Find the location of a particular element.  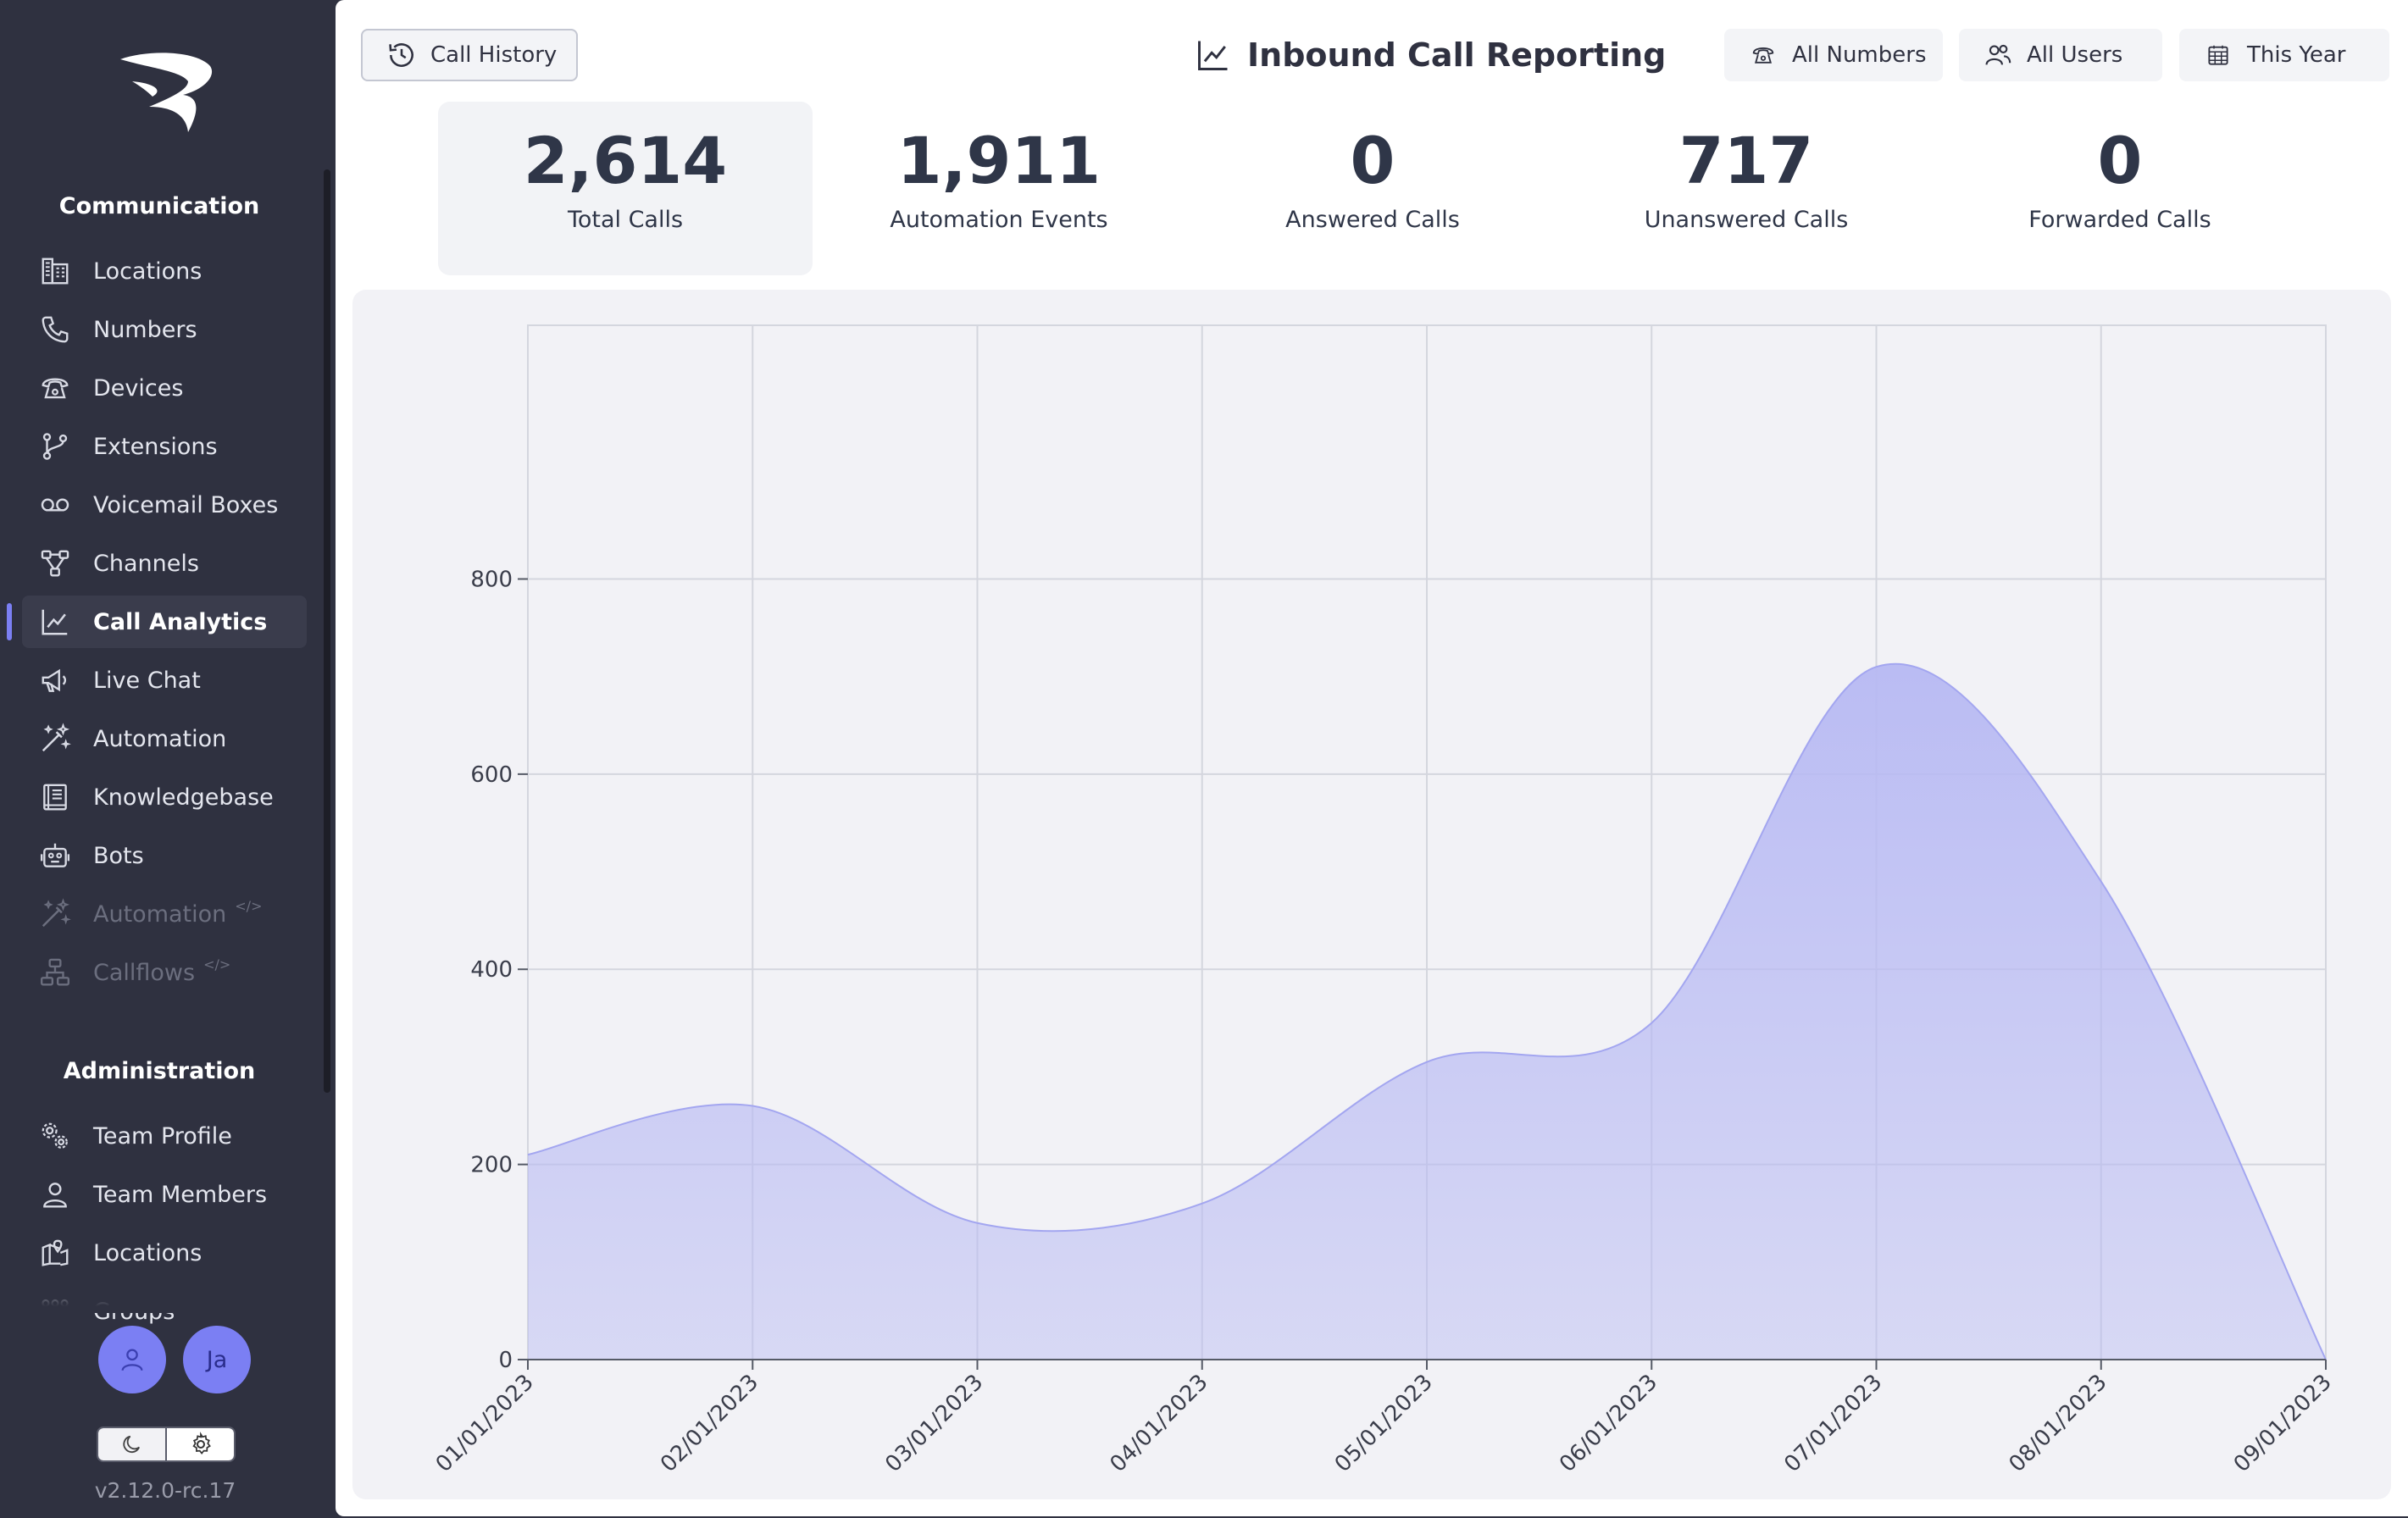

y-tick-label: 400 is located at coordinates (492, 970).